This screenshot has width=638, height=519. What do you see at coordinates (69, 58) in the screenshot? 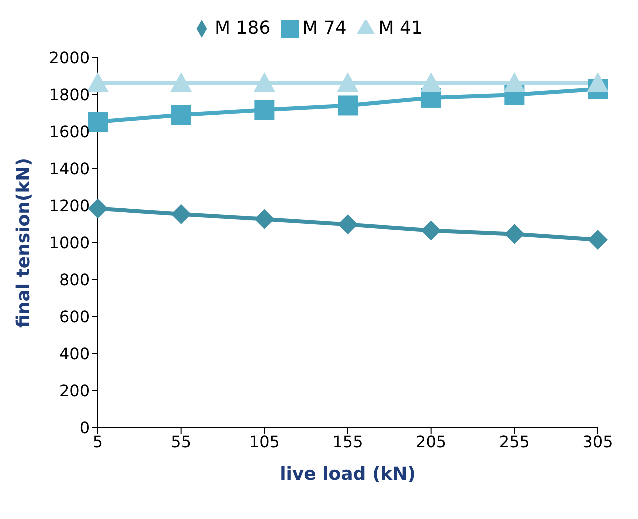
I see `y-tick-label: 2000` at bounding box center [69, 58].